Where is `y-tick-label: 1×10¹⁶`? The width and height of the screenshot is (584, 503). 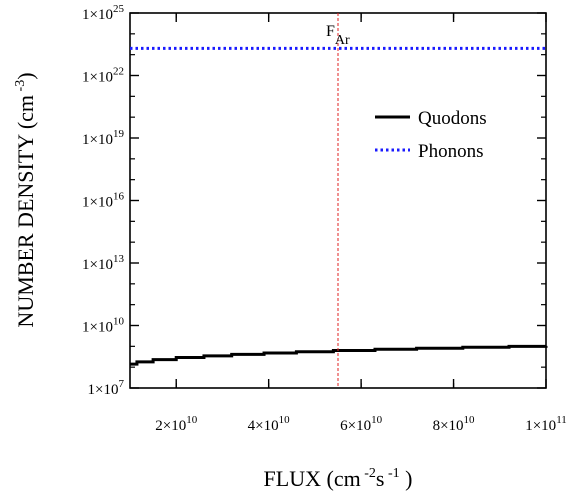 y-tick-label: 1×10¹⁶ is located at coordinates (103, 201).